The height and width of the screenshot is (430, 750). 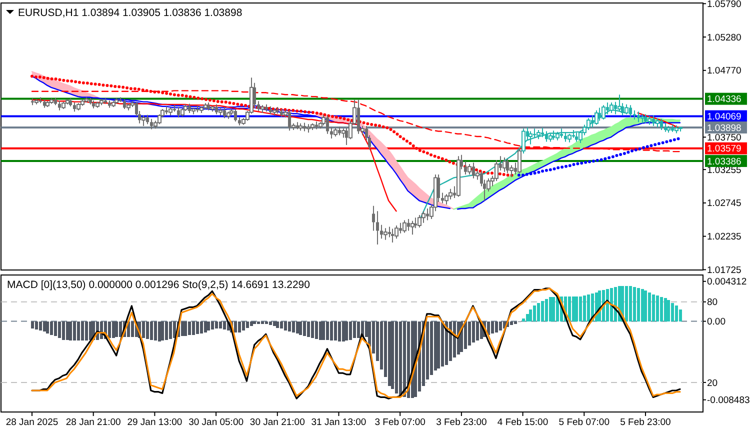 I want to click on ref-line-label: 1.03386, so click(x=724, y=162).